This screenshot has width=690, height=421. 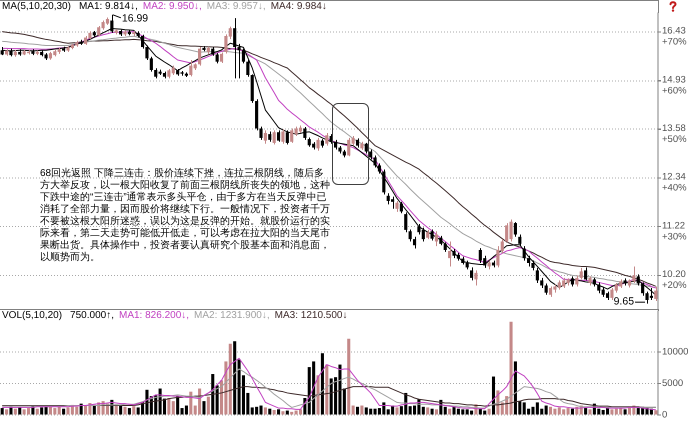 What do you see at coordinates (32, 315) in the screenshot?
I see `legend-title: VOL(5,10,20)` at bounding box center [32, 315].